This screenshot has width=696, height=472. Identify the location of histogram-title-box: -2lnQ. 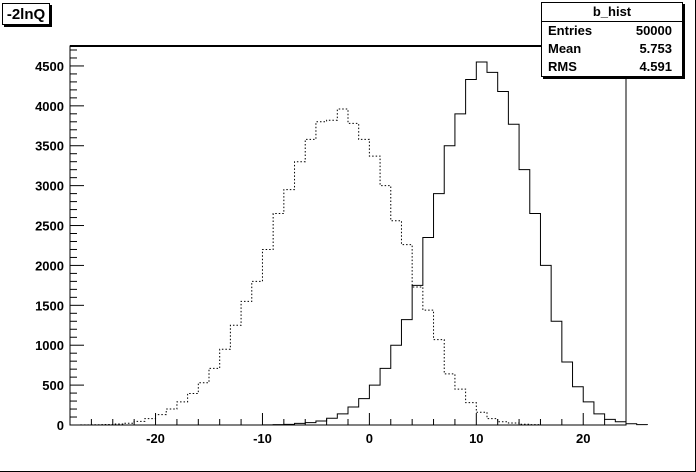
(26, 14).